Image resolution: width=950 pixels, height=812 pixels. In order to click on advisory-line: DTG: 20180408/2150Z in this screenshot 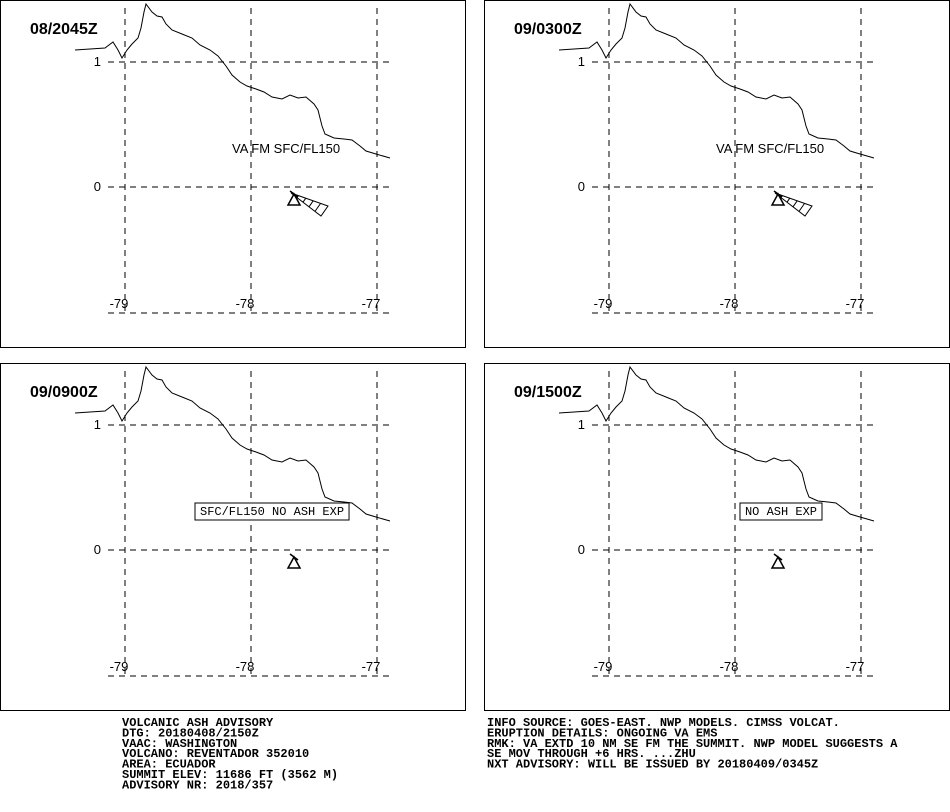, I will do `click(190, 733)`.